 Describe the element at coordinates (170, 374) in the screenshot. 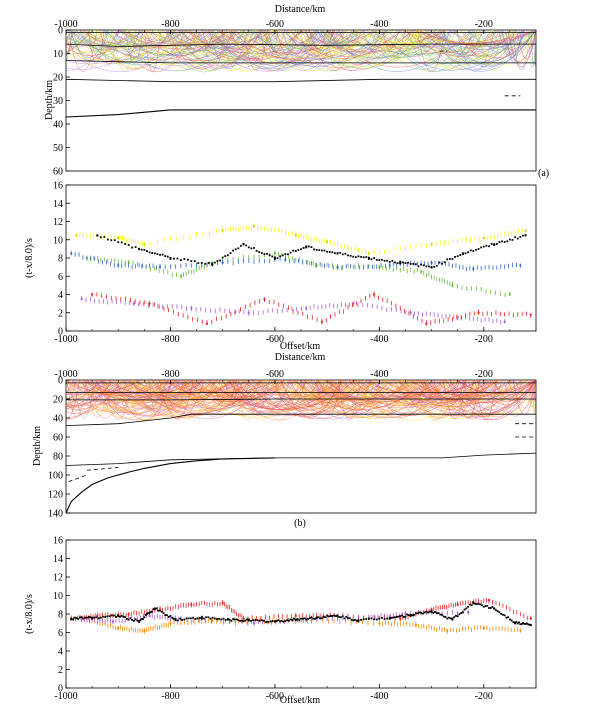

I see `x-tick-label: -800` at that location.